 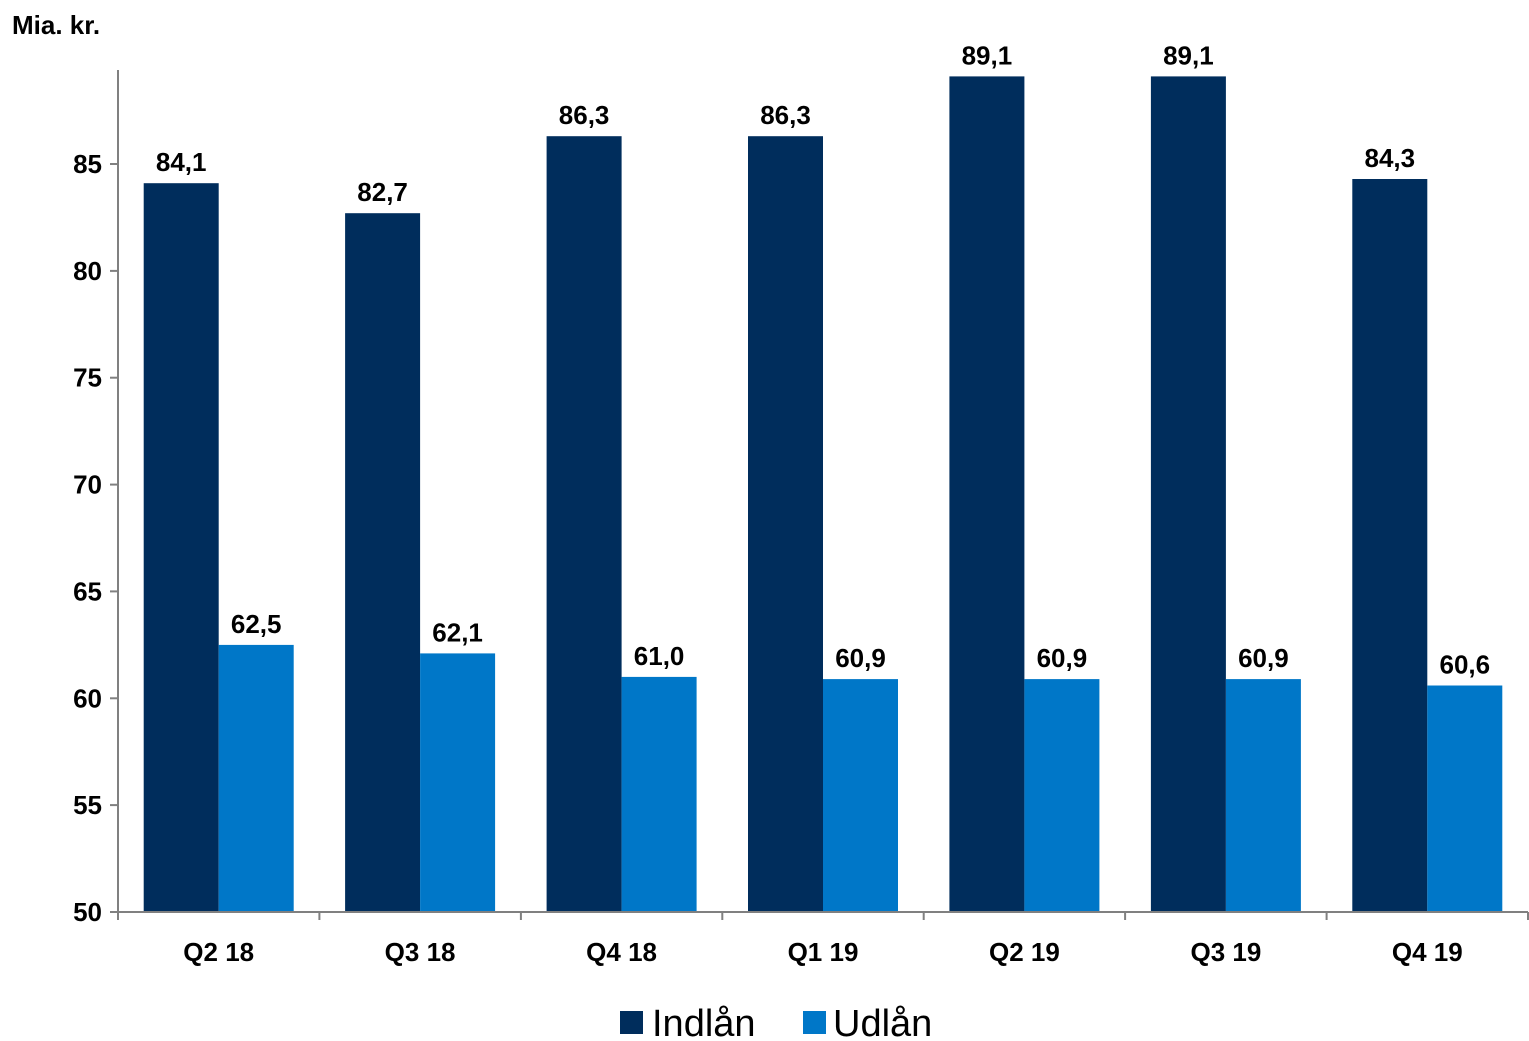 I want to click on legend-label-indl-n: Indlån, so click(x=704, y=1022).